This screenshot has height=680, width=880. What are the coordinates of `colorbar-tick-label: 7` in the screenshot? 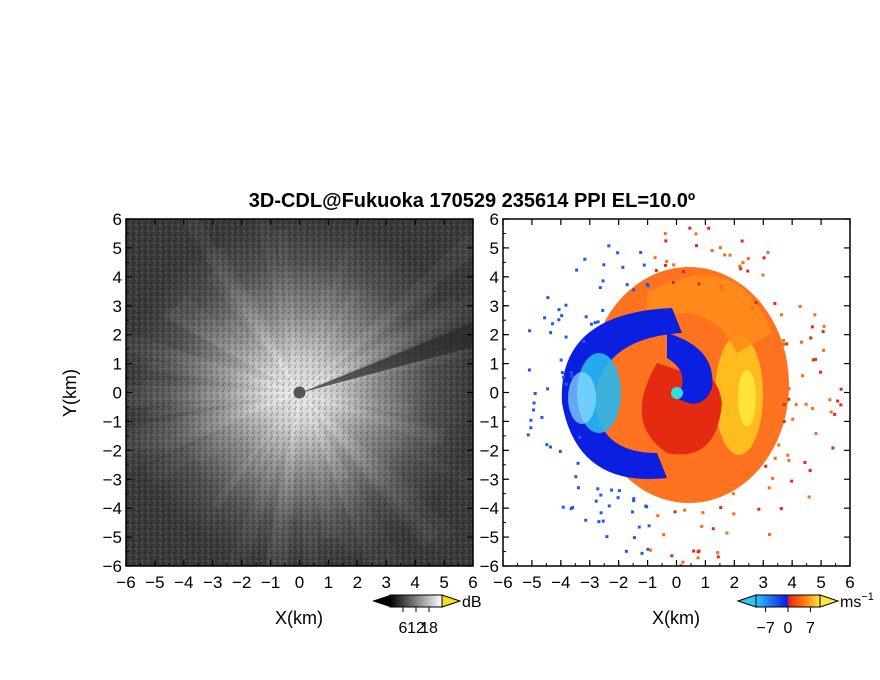 It's located at (810, 628).